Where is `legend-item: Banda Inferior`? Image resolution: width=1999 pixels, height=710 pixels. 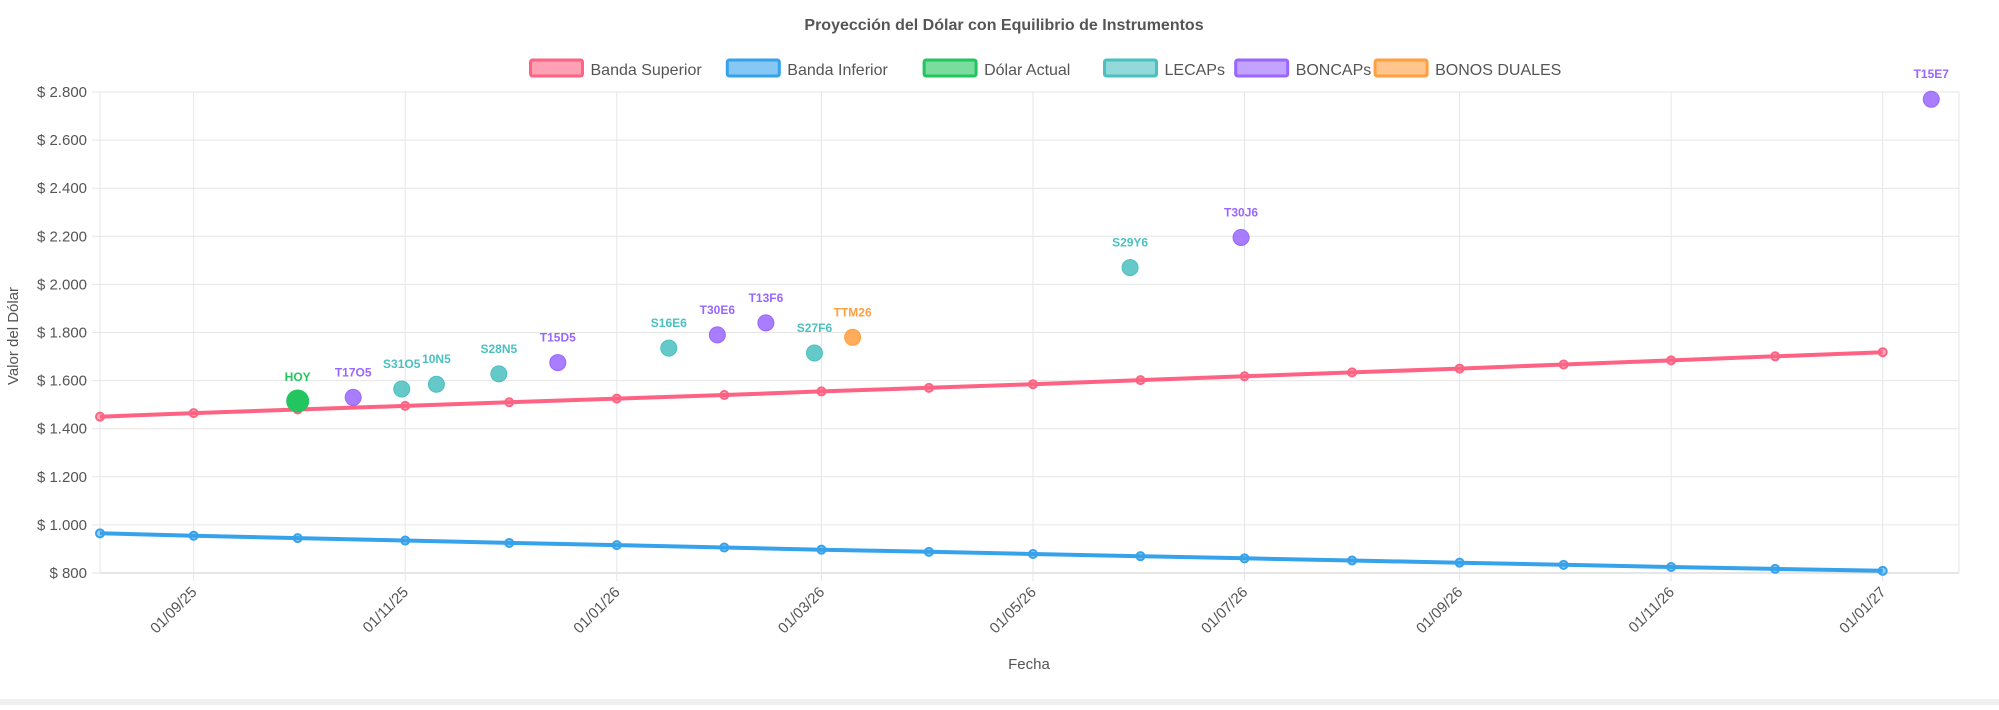 legend-item: Banda Inferior is located at coordinates (806, 68).